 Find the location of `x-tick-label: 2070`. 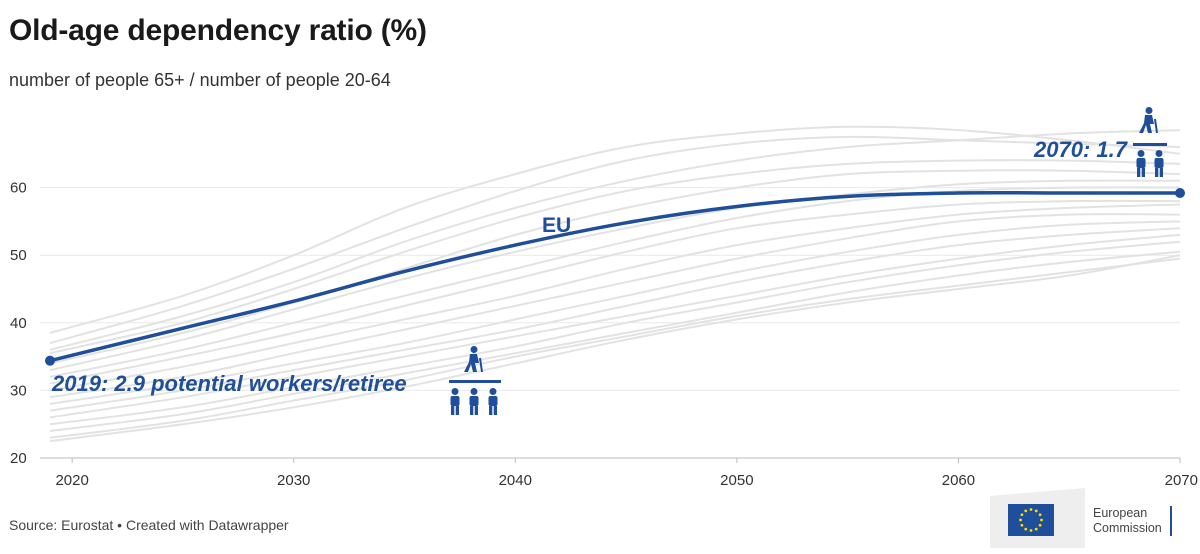

x-tick-label: 2070 is located at coordinates (1181, 480).